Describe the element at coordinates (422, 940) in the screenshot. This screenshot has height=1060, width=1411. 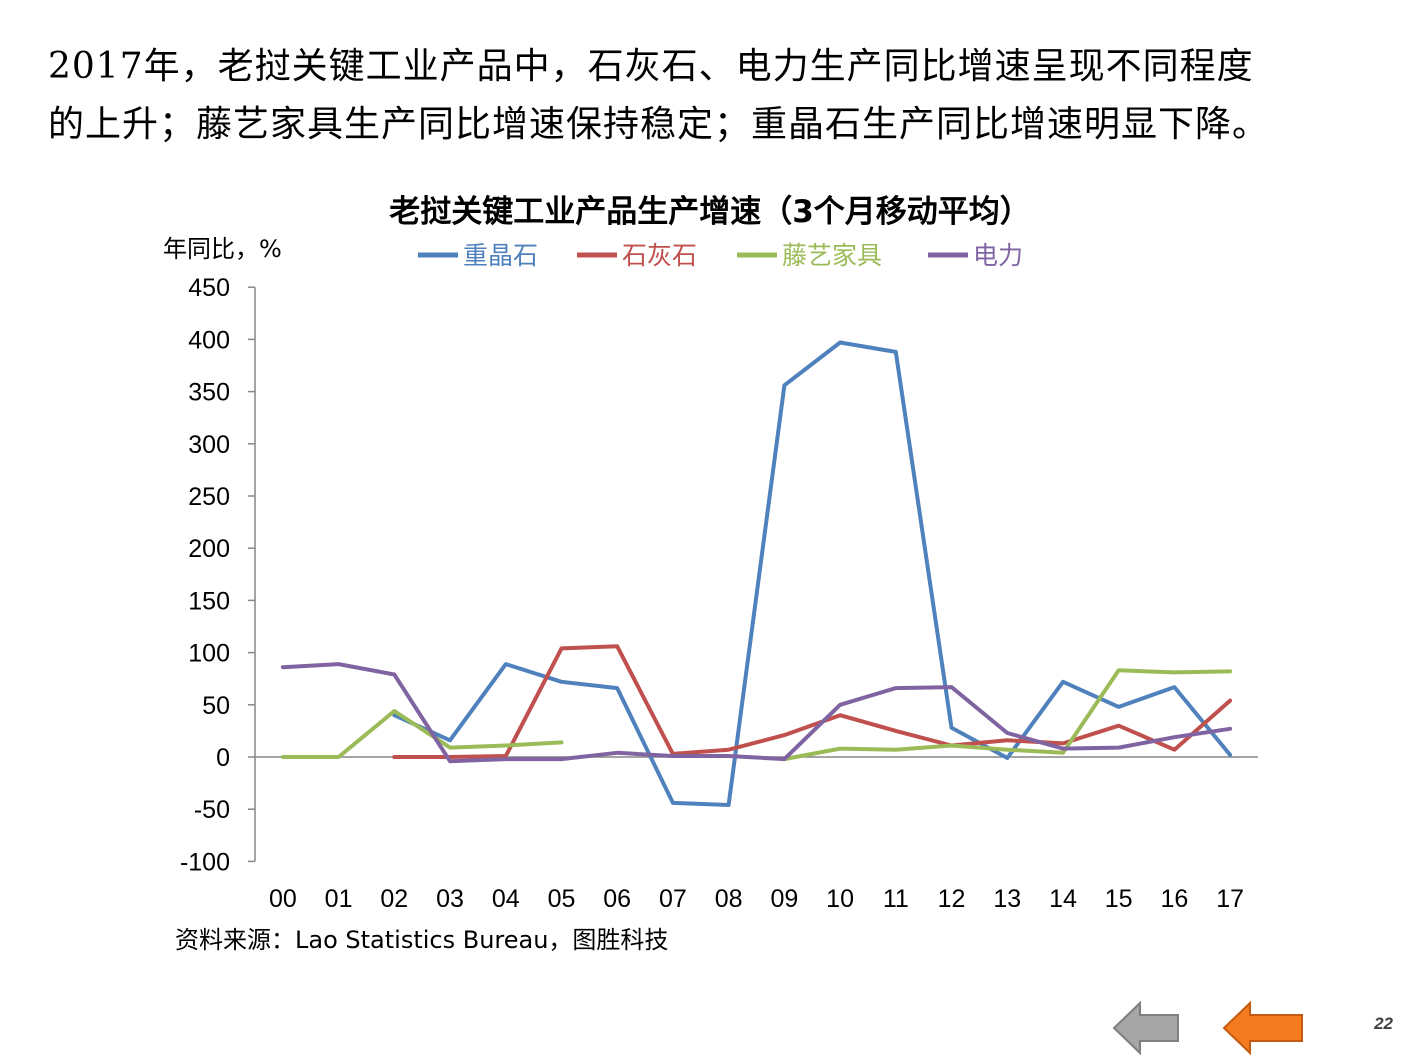
I see `source-note: 资料来源：Lao Statistics Bureau，图胜科技` at that location.